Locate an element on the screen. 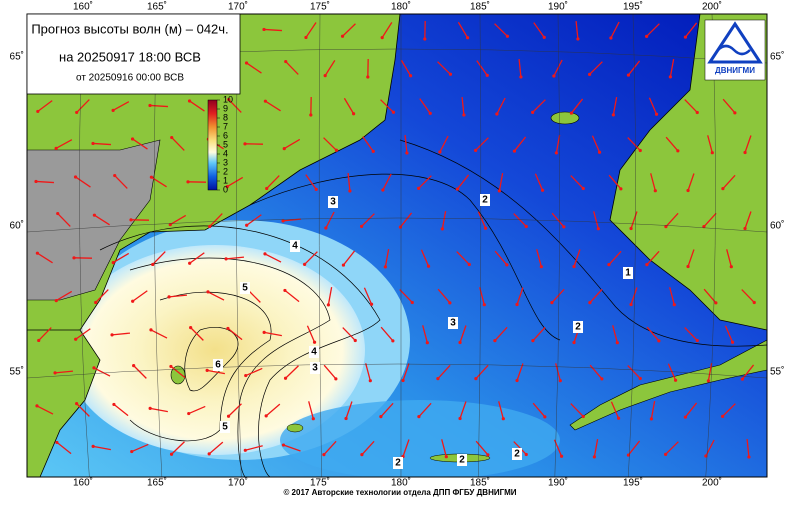  colorbar-label: 7 is located at coordinates (225, 126).